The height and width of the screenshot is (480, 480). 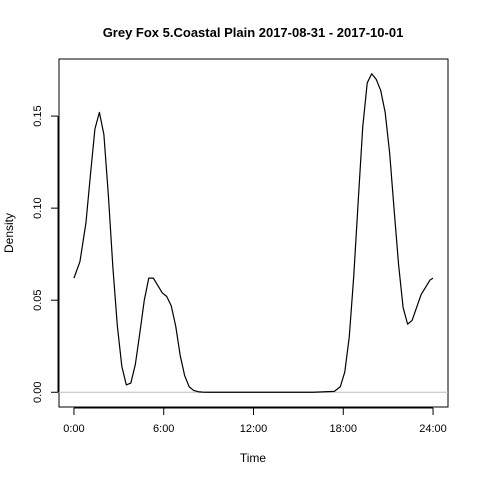 I want to click on y-tick-label-0: 0.00, so click(x=38, y=392).